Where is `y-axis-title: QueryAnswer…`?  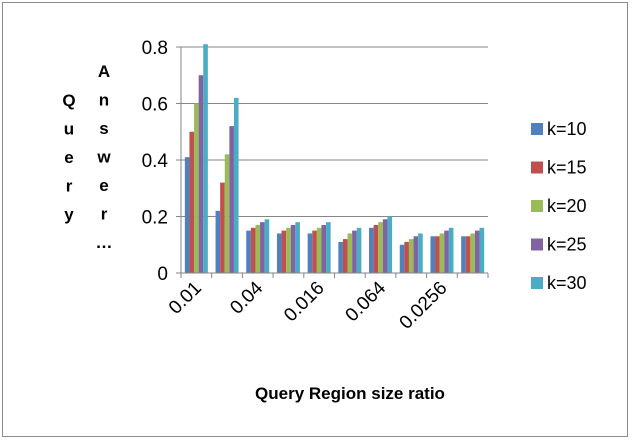
y-axis-title: QueryAnswer… is located at coordinates (87, 157).